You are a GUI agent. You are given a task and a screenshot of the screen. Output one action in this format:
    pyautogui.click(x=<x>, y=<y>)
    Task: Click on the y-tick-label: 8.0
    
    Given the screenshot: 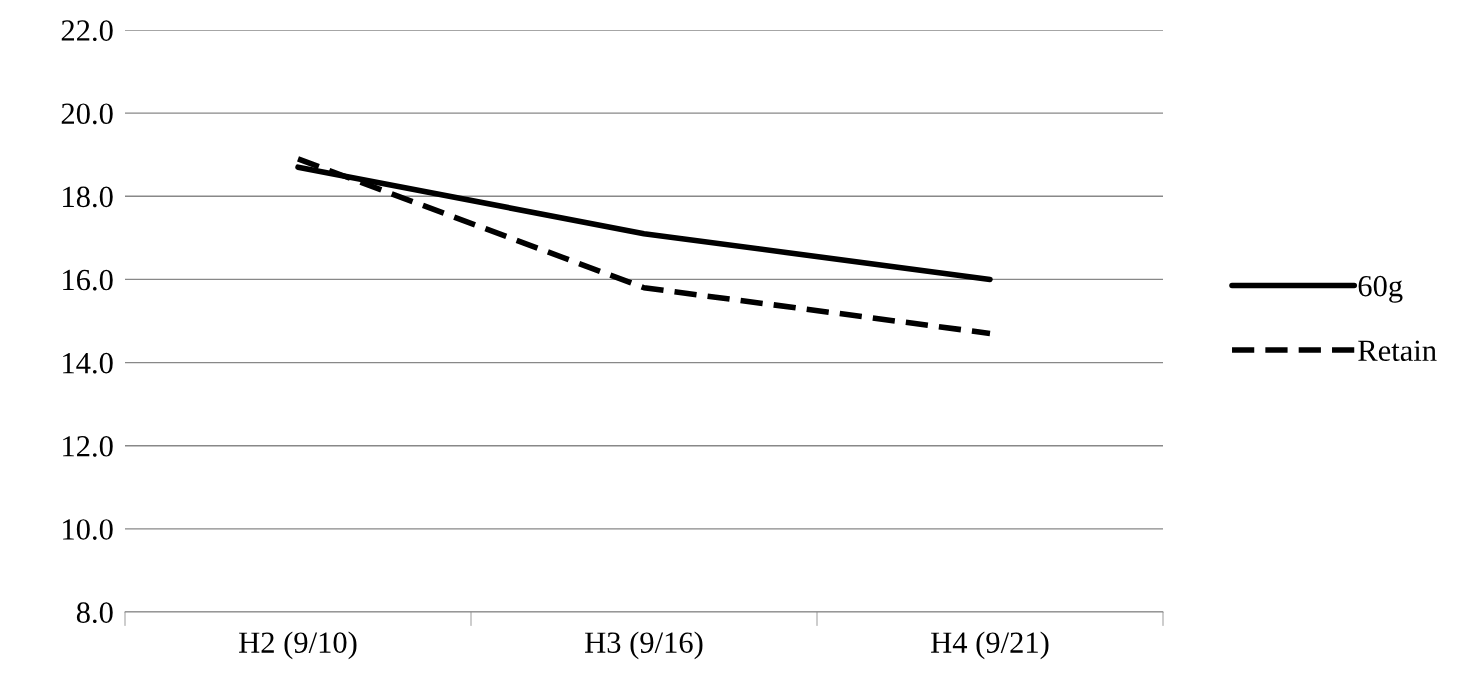 What is the action you would take?
    pyautogui.click(x=94, y=613)
    